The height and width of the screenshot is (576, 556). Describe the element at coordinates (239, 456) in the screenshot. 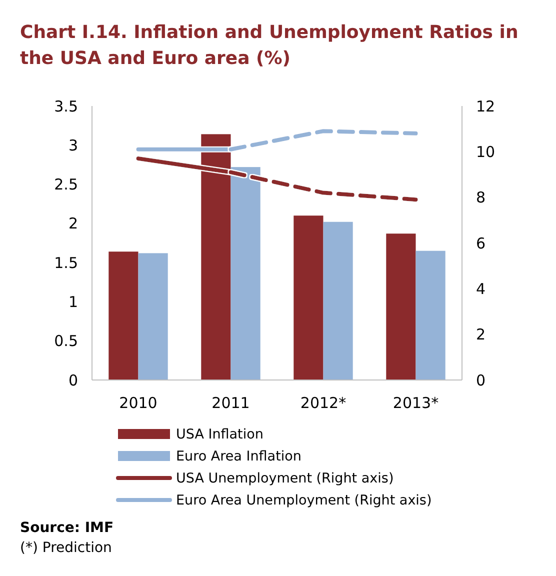

I see `legend-label: Euro Area Inflation` at that location.